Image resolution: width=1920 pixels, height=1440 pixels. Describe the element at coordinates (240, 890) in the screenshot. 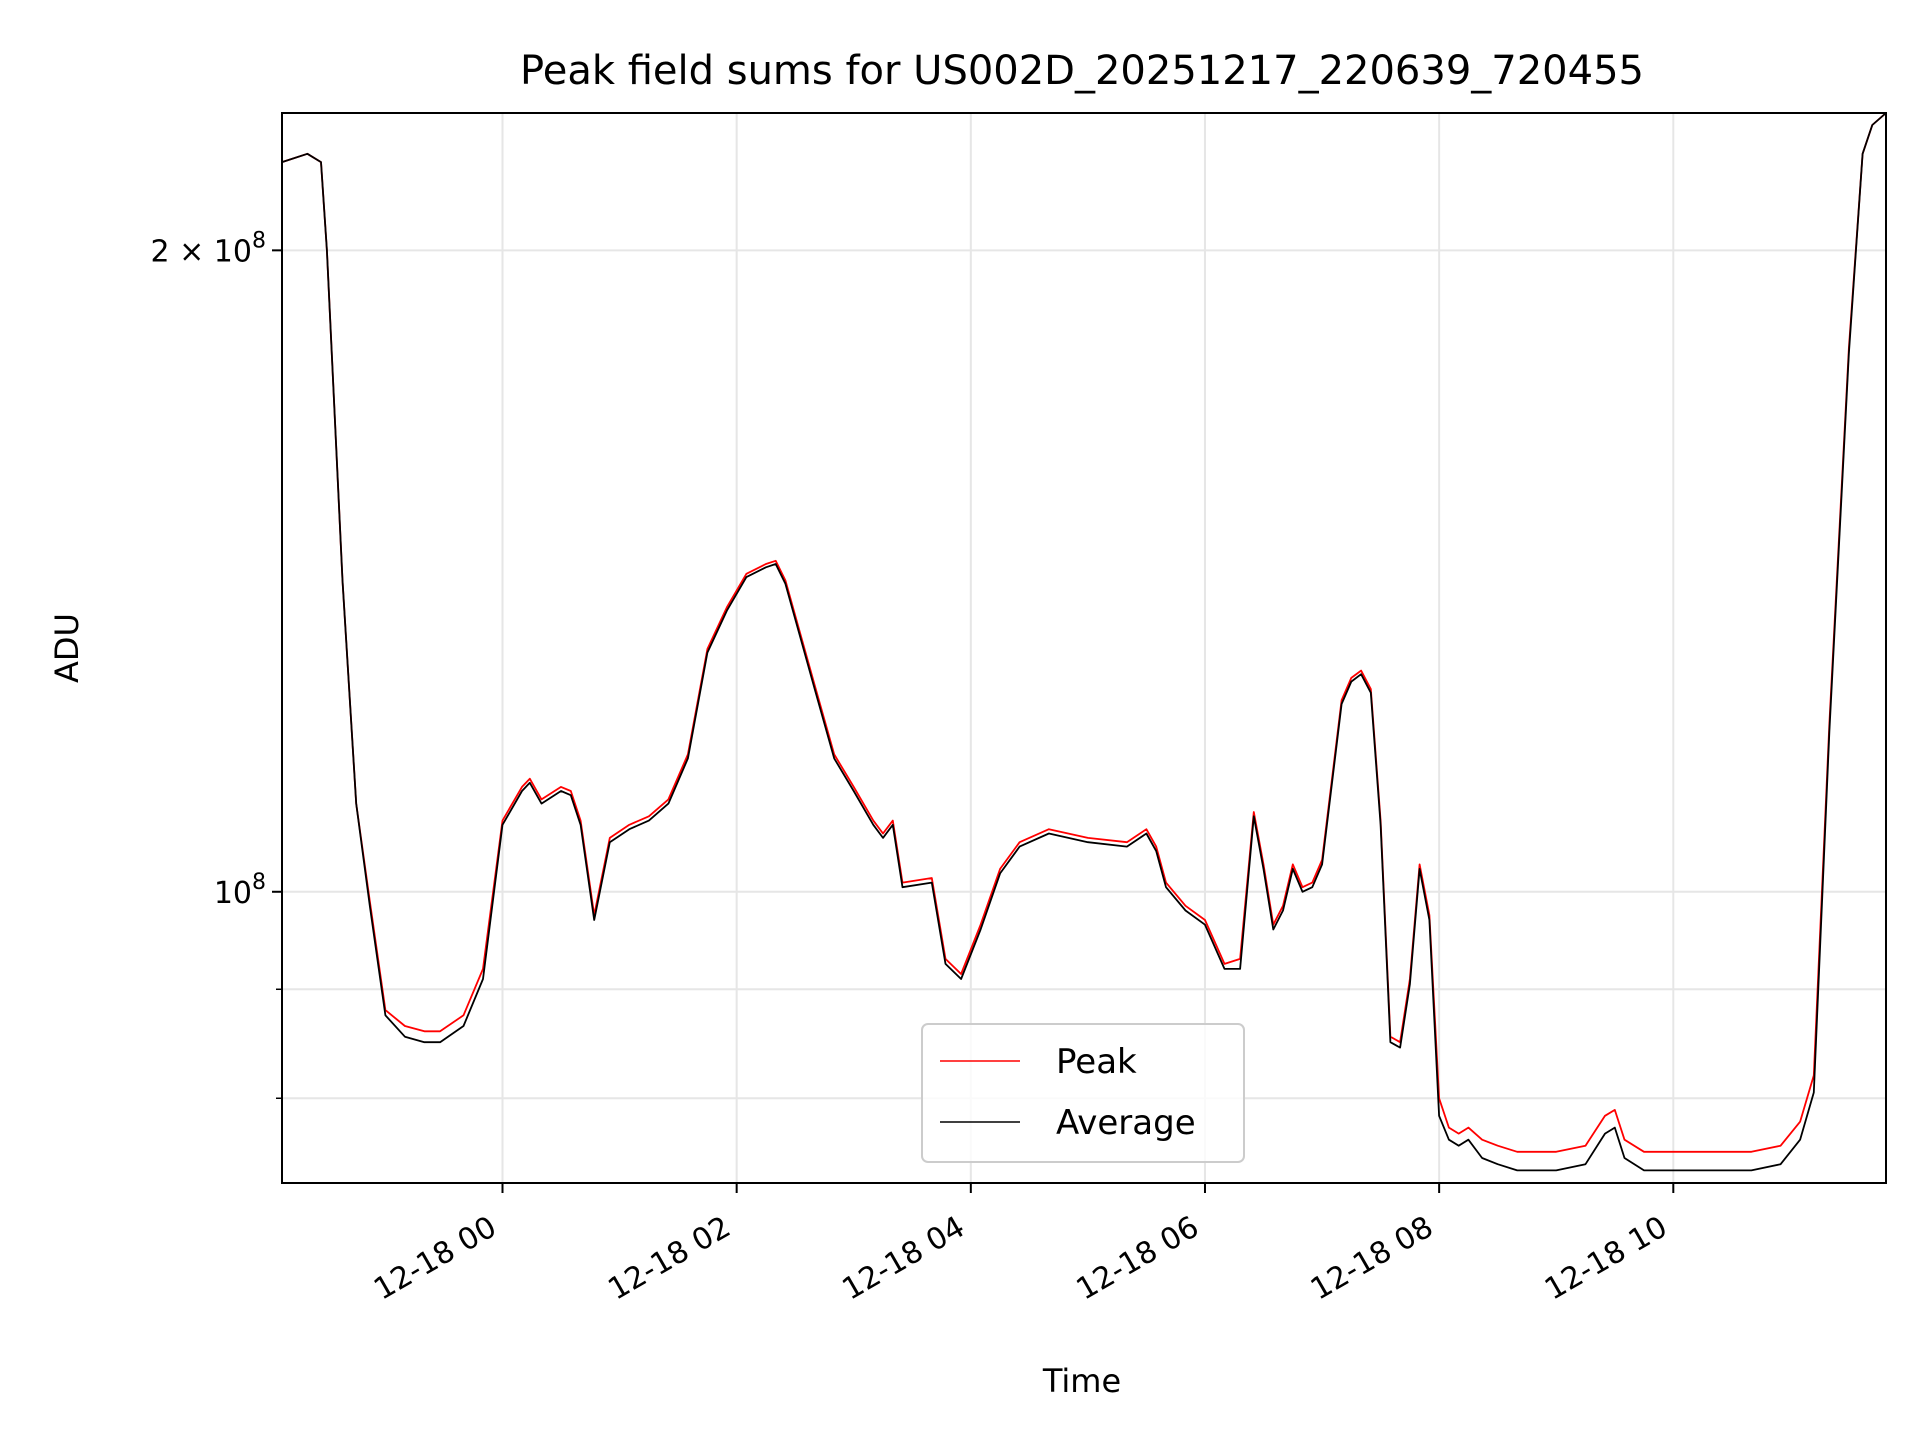

I see `y-tick-label: 108` at that location.